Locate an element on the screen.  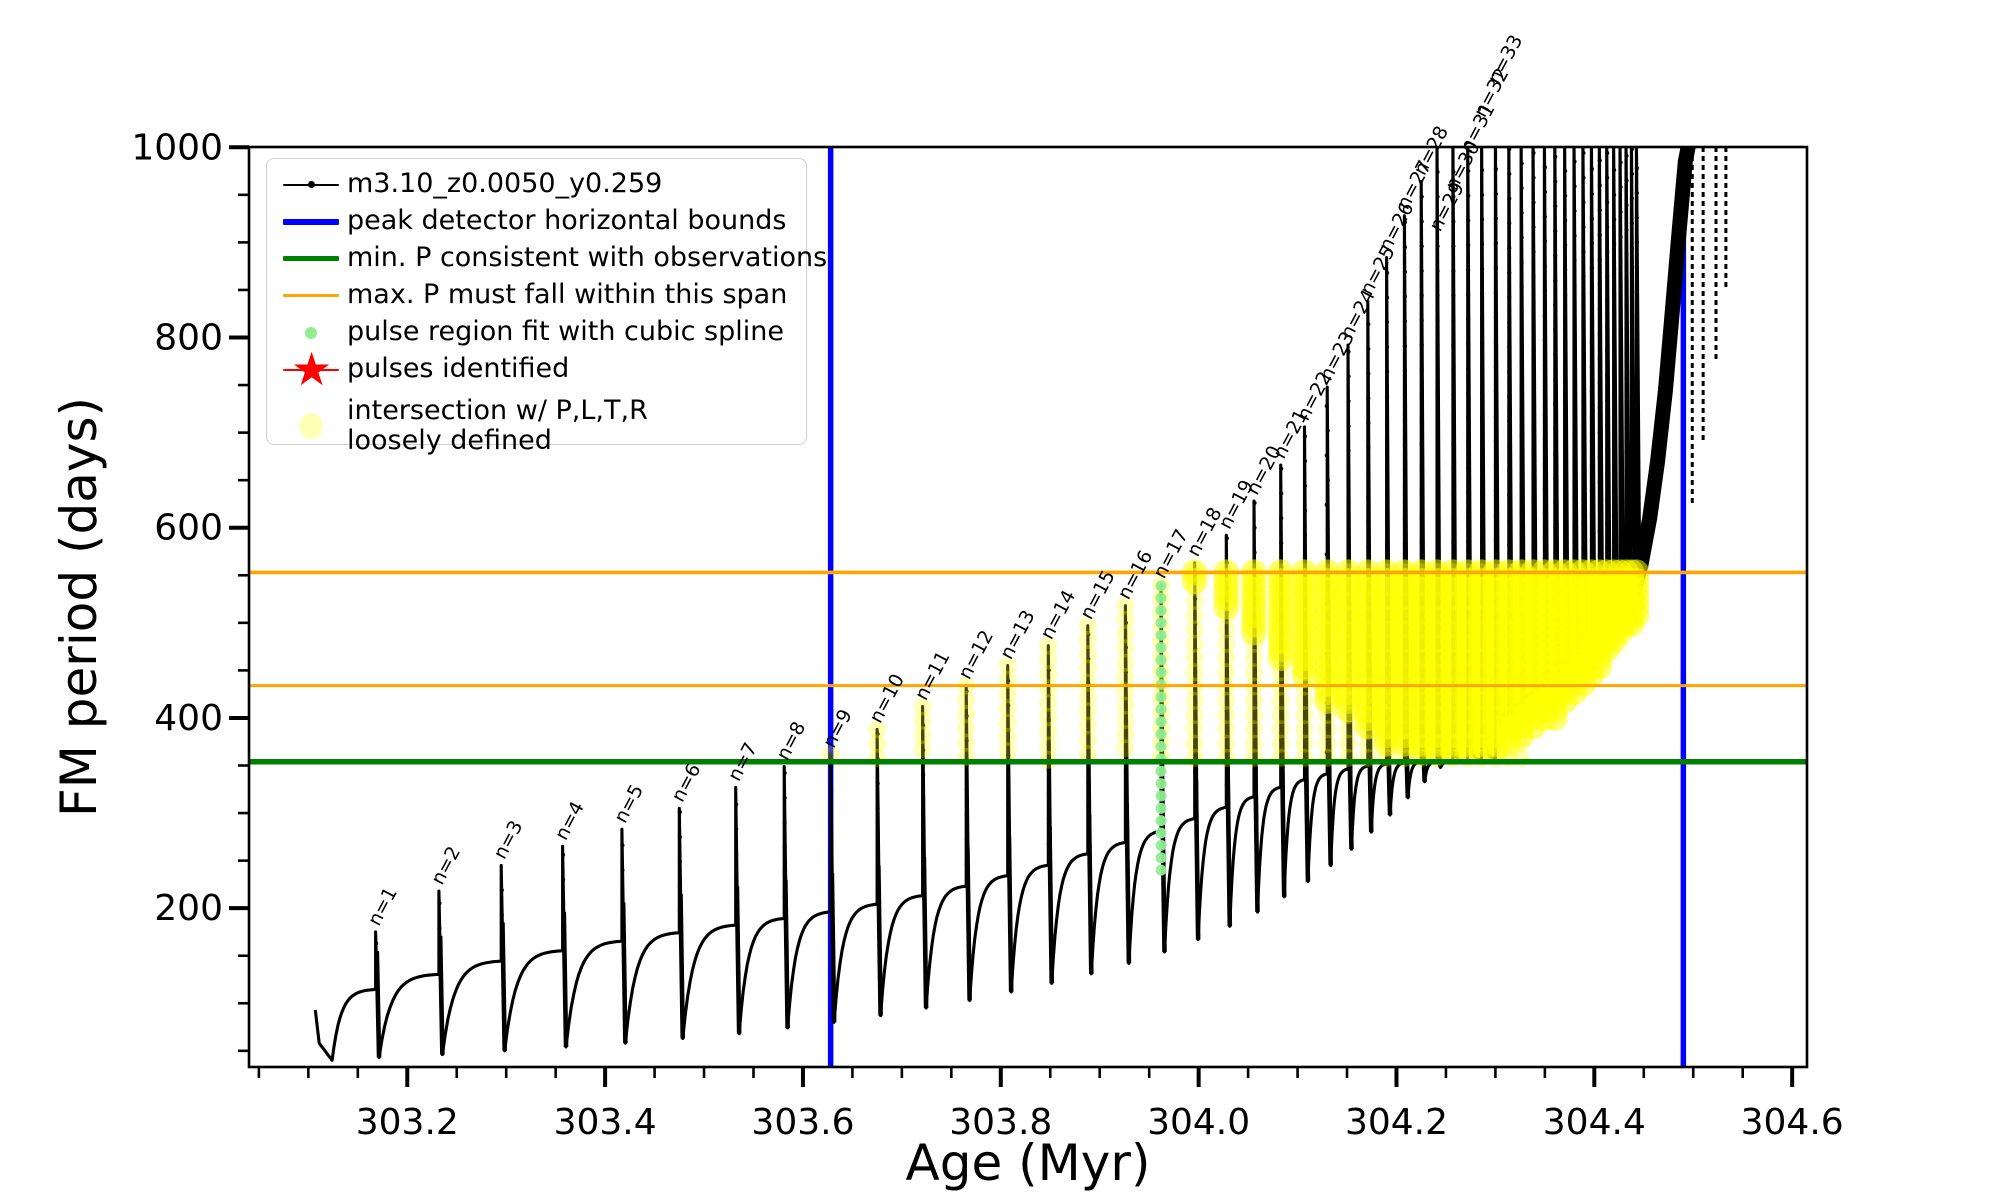
legend-label-intersection: intersection w/ P,L,T,R loosely defined is located at coordinates (497, 425).